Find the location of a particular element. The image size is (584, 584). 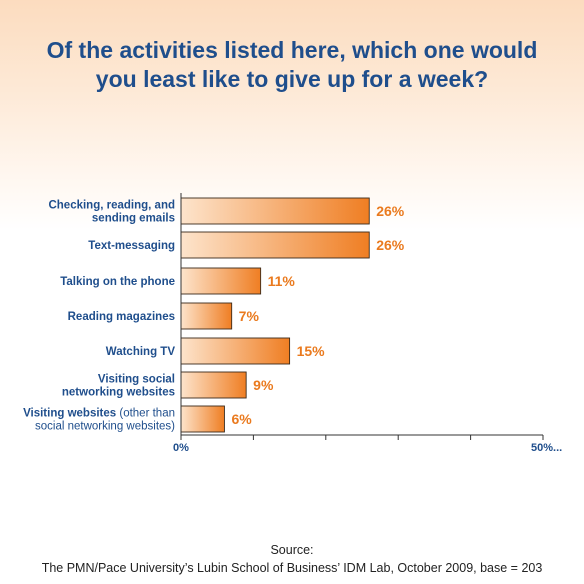

category-label-4-line-0: Watching TV is located at coordinates (141, 352).